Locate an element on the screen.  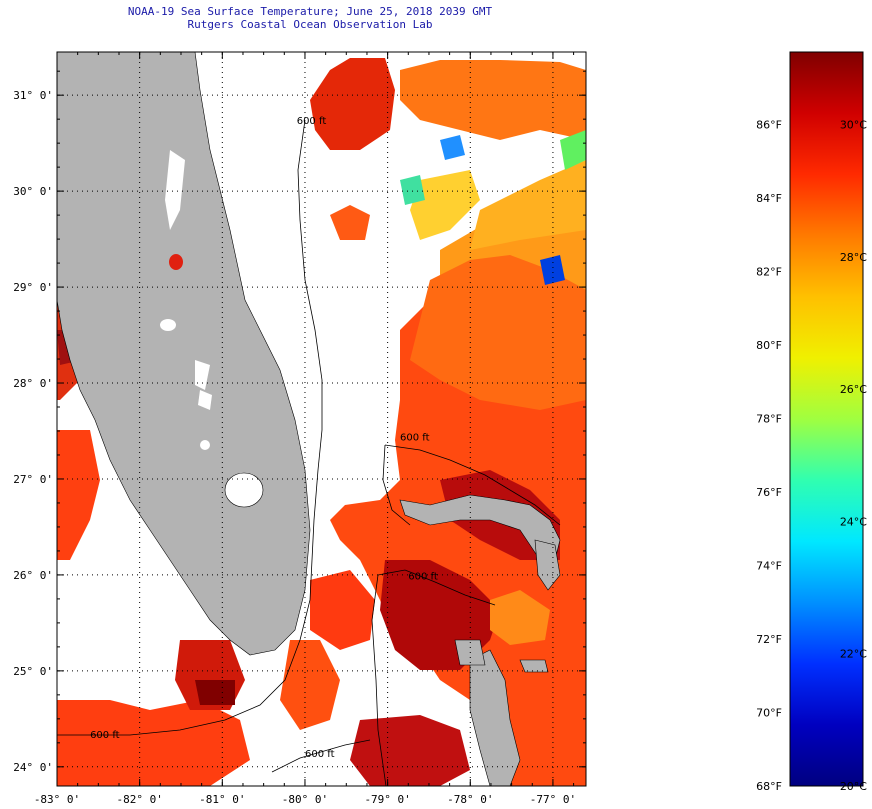
colorbar-f-label: 68°F is located at coordinates (769, 786).